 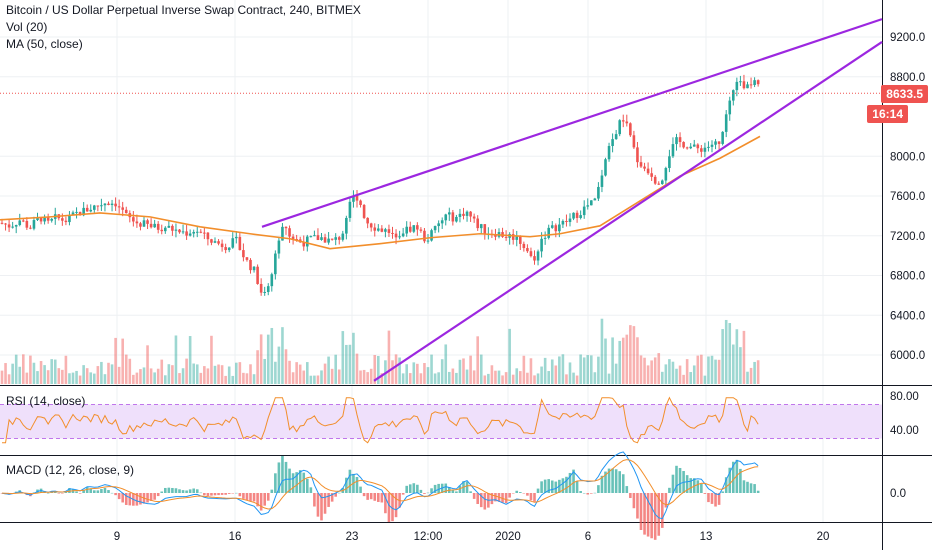 I want to click on volume-legend: Vol (20), so click(x=27, y=27).